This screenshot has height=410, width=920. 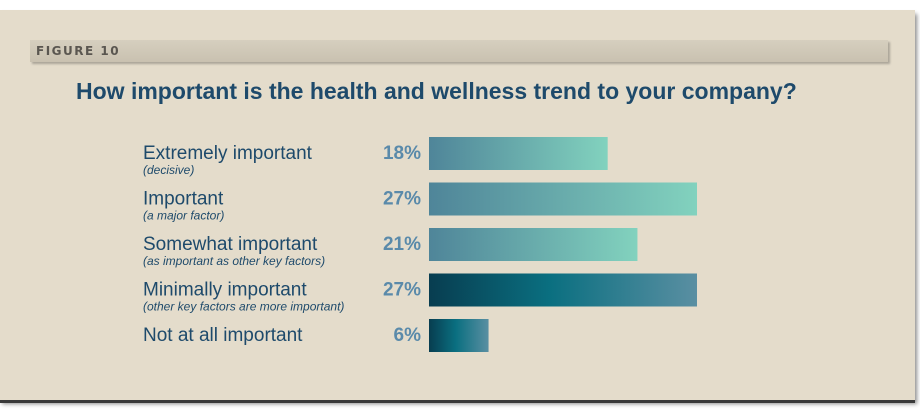 I want to click on category-label-4: Not at all important, so click(x=223, y=335).